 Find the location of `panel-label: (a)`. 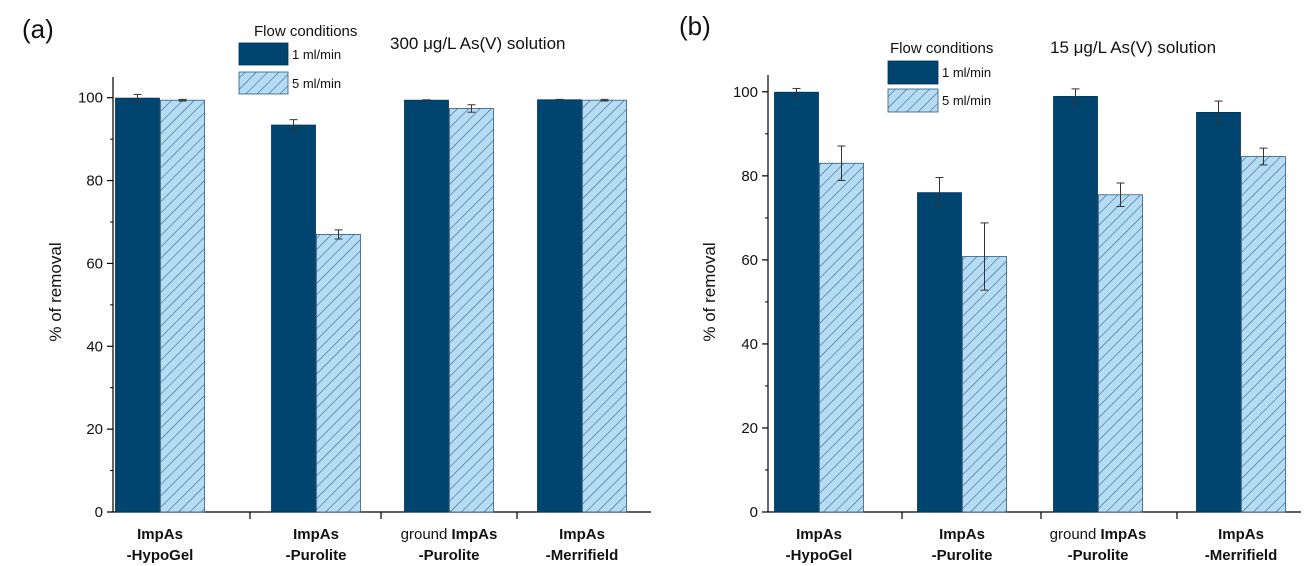

panel-label: (a) is located at coordinates (38, 29).